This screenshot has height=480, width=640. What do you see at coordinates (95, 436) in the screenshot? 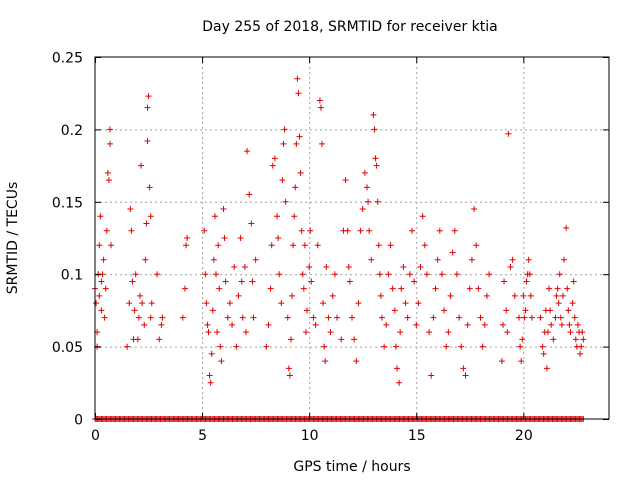
I see `x-tick-label: 0` at bounding box center [95, 436].